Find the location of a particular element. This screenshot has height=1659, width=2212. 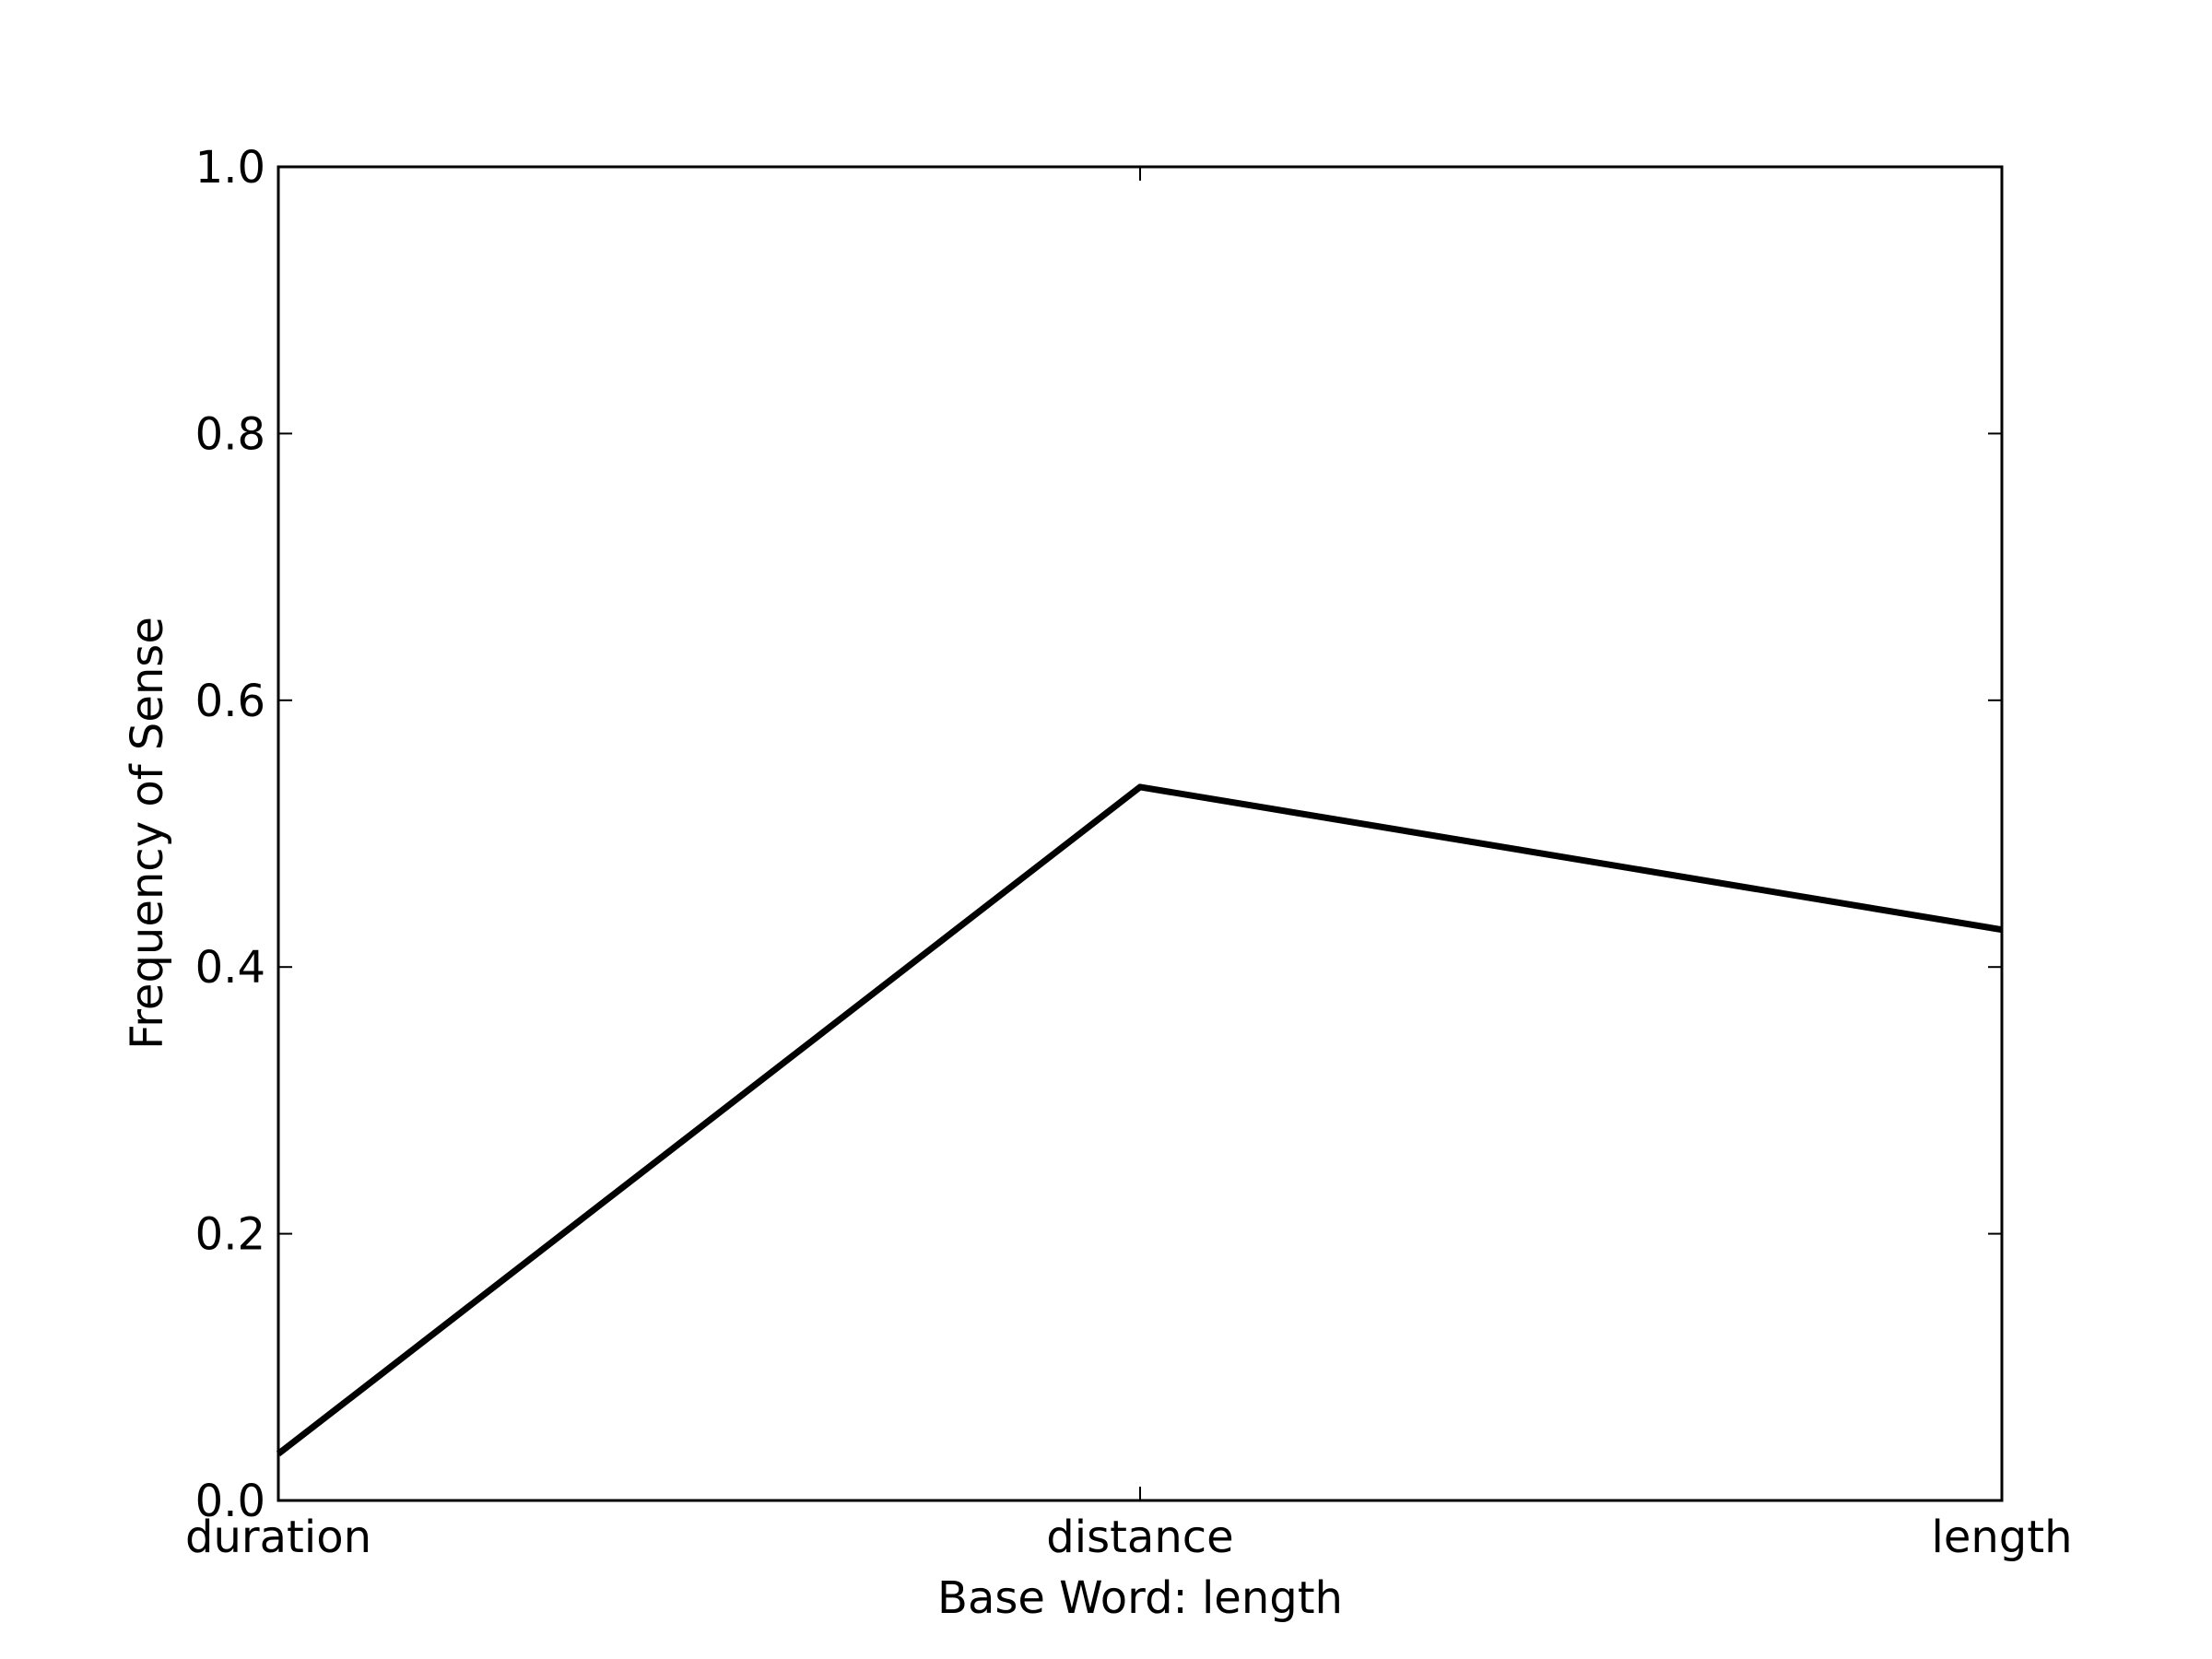

y-tick-label: 0.0 is located at coordinates (230, 1501).